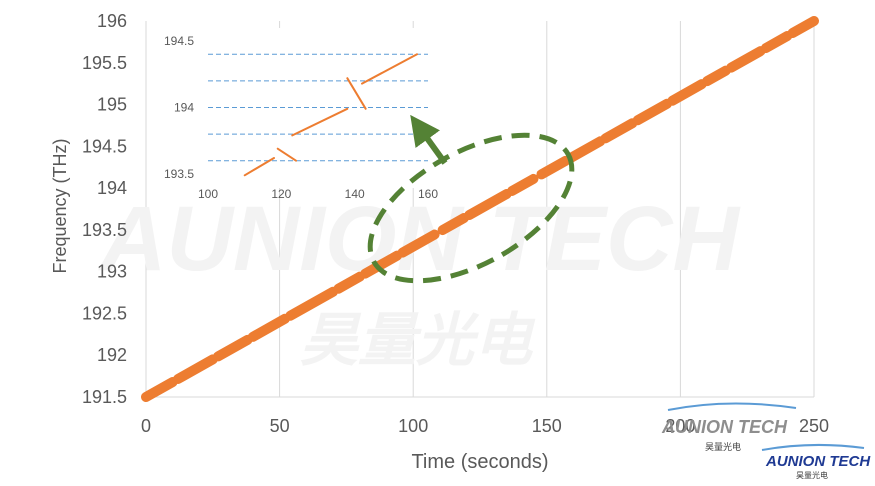 This screenshot has height=486, width=875. What do you see at coordinates (104, 63) in the screenshot?
I see `y-tick-label: 195.5` at bounding box center [104, 63].